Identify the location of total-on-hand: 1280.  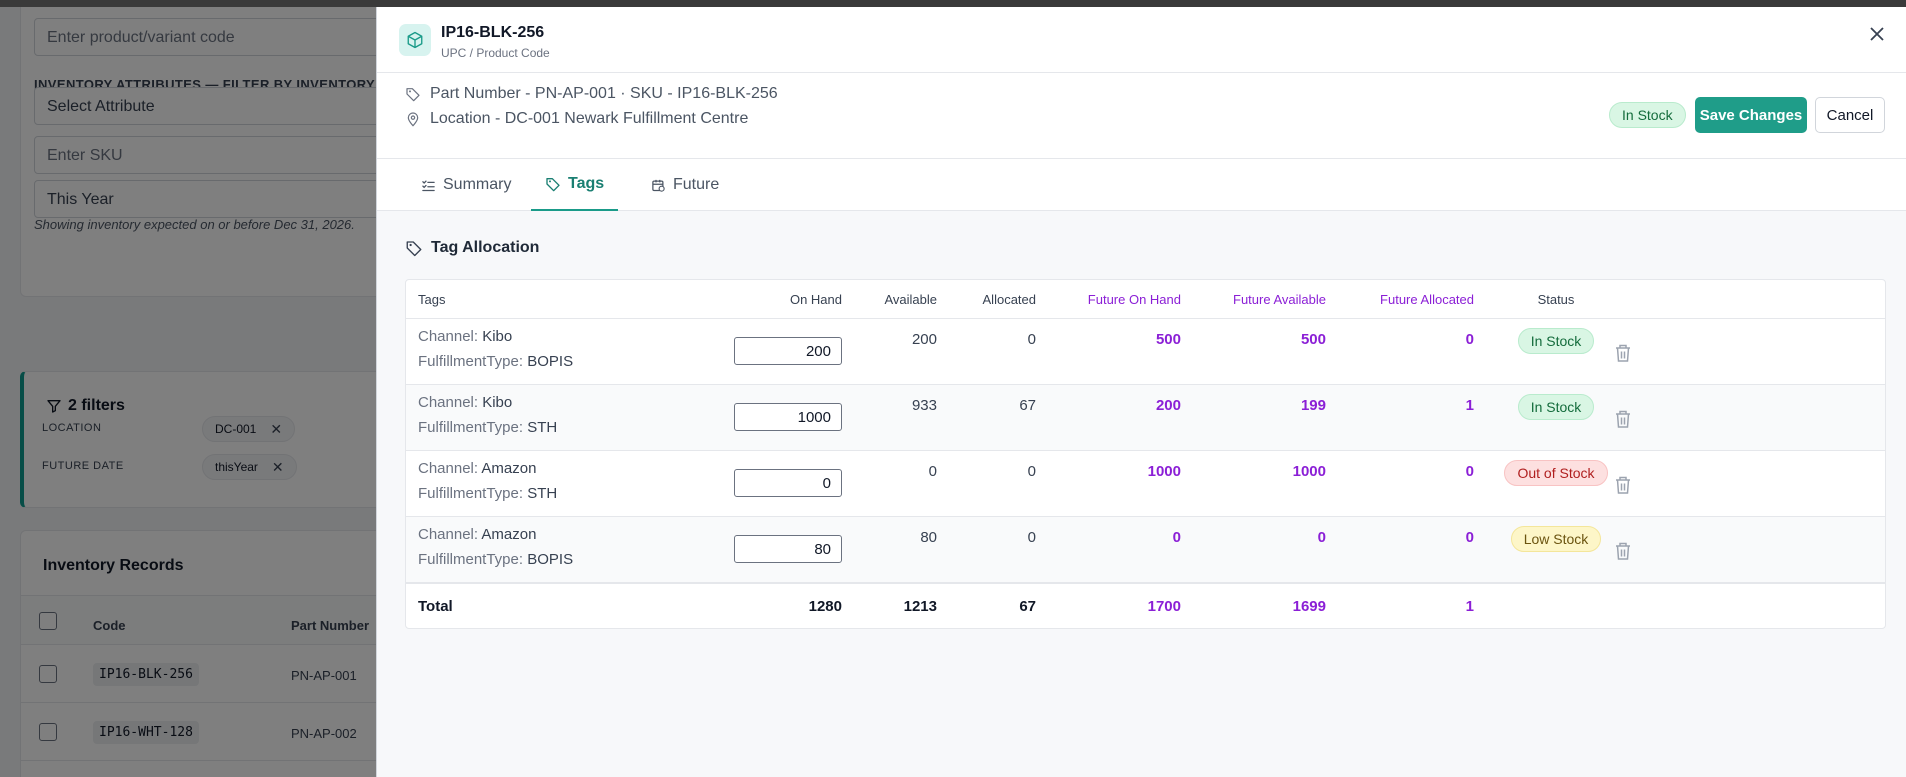
(825, 606).